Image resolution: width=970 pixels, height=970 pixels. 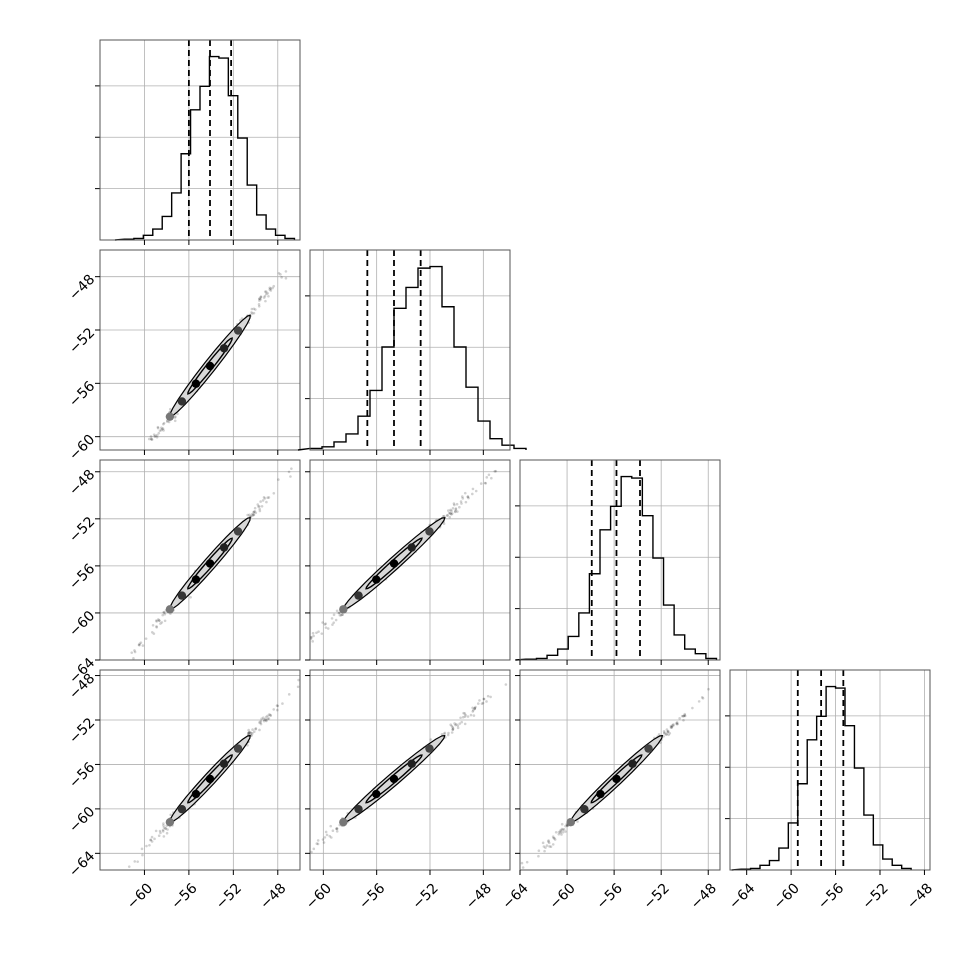 I want to click on y-tick-label: −48, so click(x=82, y=483).